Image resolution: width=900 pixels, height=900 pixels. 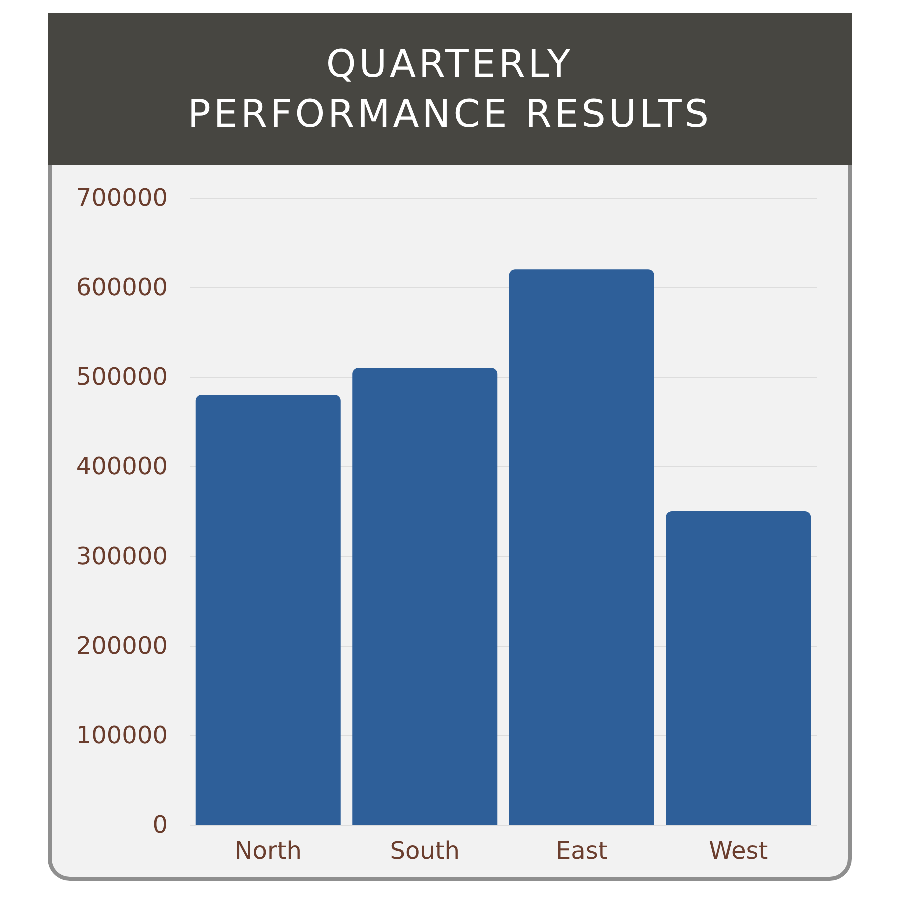 What do you see at coordinates (122, 556) in the screenshot?
I see `y-tick-label: 300000` at bounding box center [122, 556].